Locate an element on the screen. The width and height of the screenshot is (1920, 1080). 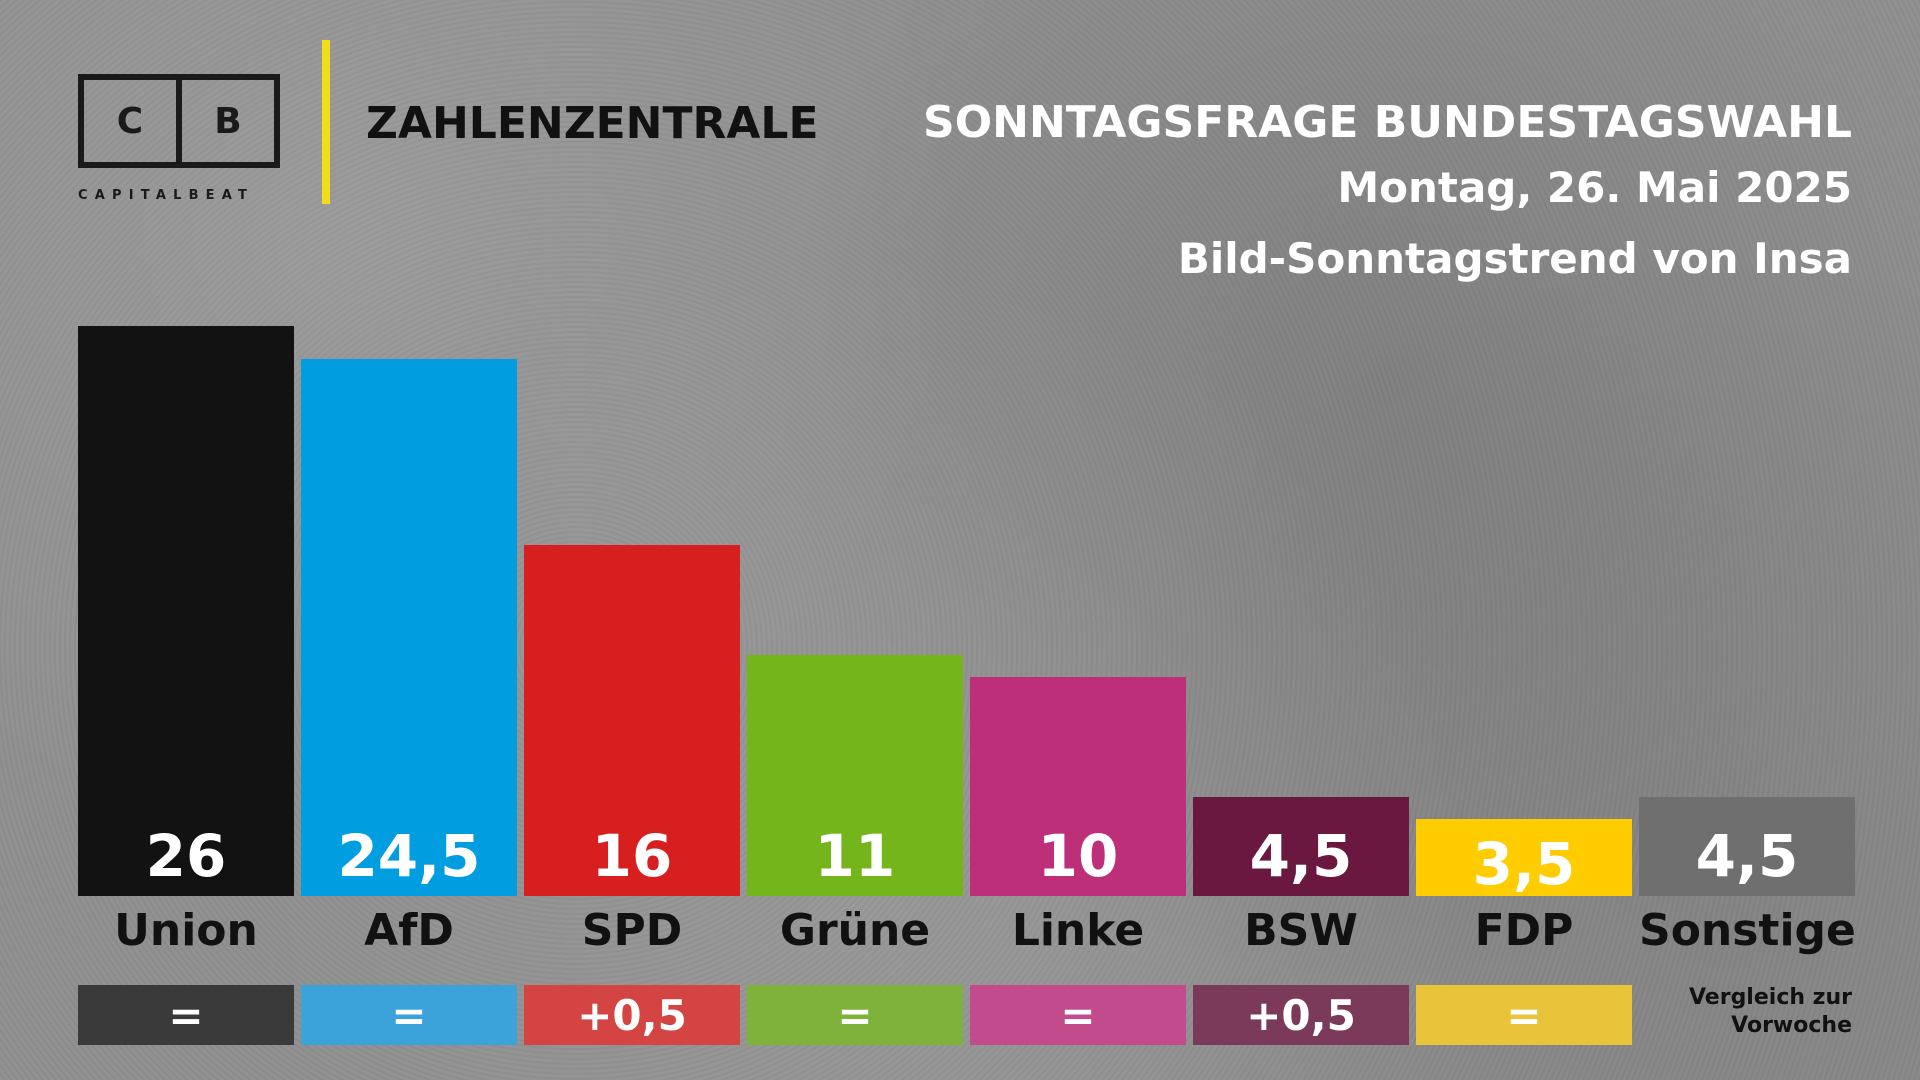
comparison-note-line-1: Vergleich zur is located at coordinates (1770, 997).